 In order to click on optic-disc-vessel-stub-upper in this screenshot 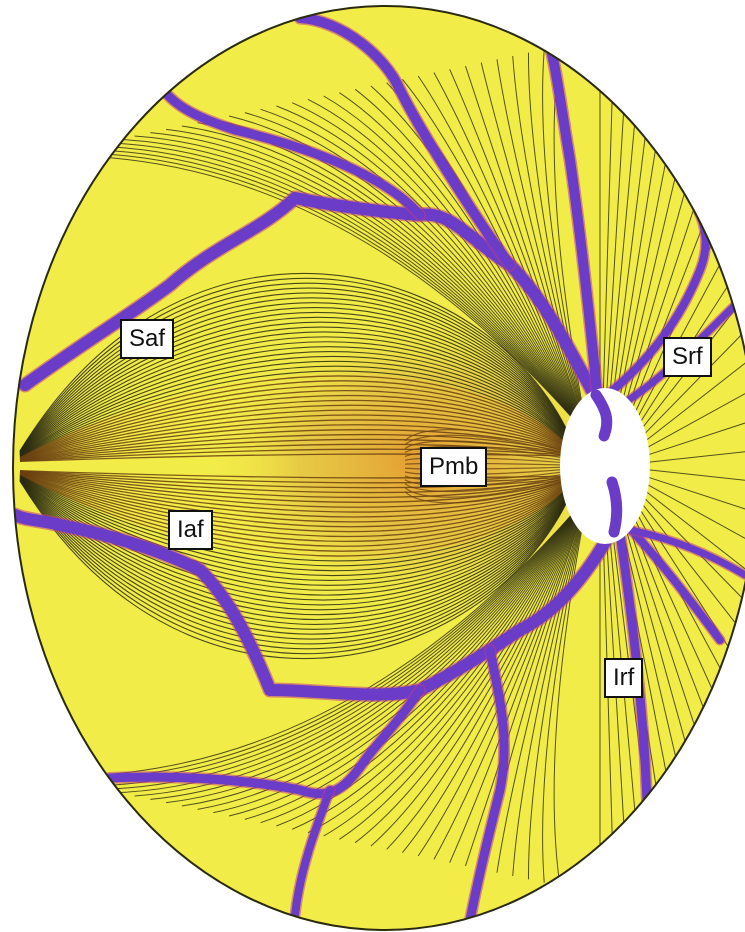, I will do `click(601, 415)`.